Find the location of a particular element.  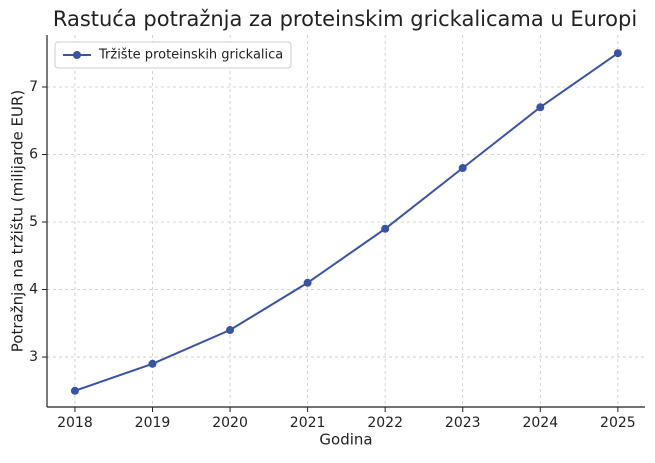

legend-box is located at coordinates (173, 55).